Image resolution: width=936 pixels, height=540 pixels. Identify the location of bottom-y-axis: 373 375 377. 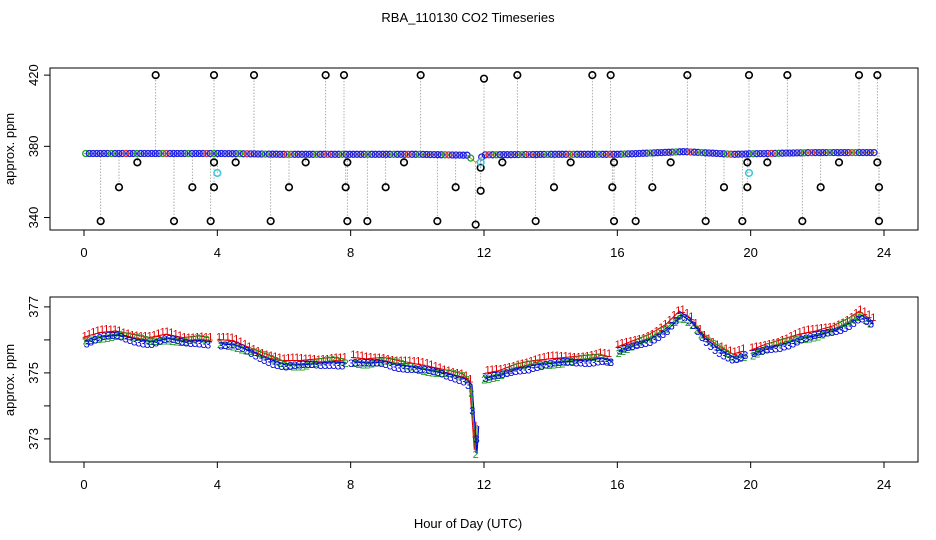
(38, 373).